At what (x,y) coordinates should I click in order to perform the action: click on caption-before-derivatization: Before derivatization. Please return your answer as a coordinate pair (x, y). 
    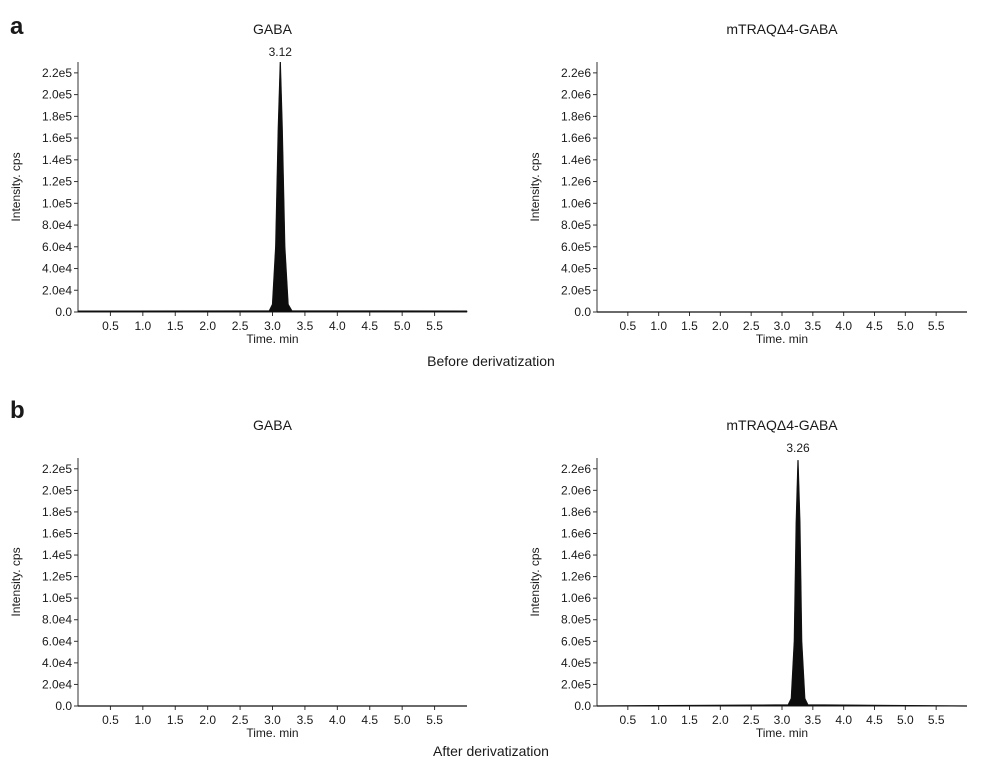
    Looking at the image, I should click on (491, 361).